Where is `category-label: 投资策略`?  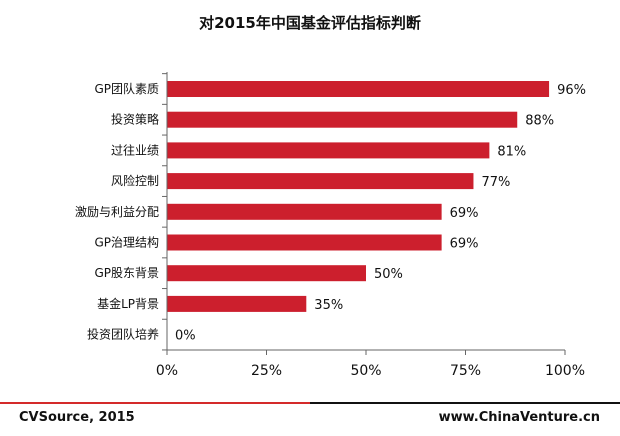 category-label: 投资策略 is located at coordinates (135, 119).